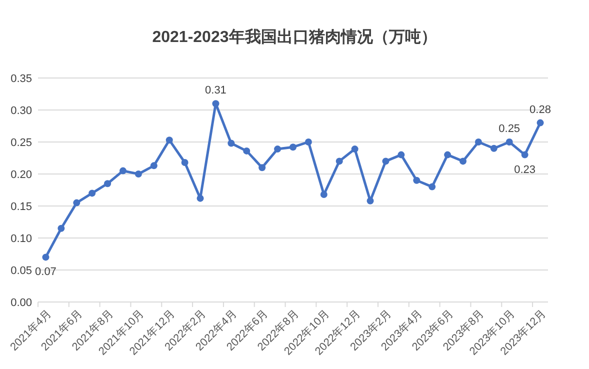 The image size is (589, 369). I want to click on data-label: 0.31, so click(215, 90).